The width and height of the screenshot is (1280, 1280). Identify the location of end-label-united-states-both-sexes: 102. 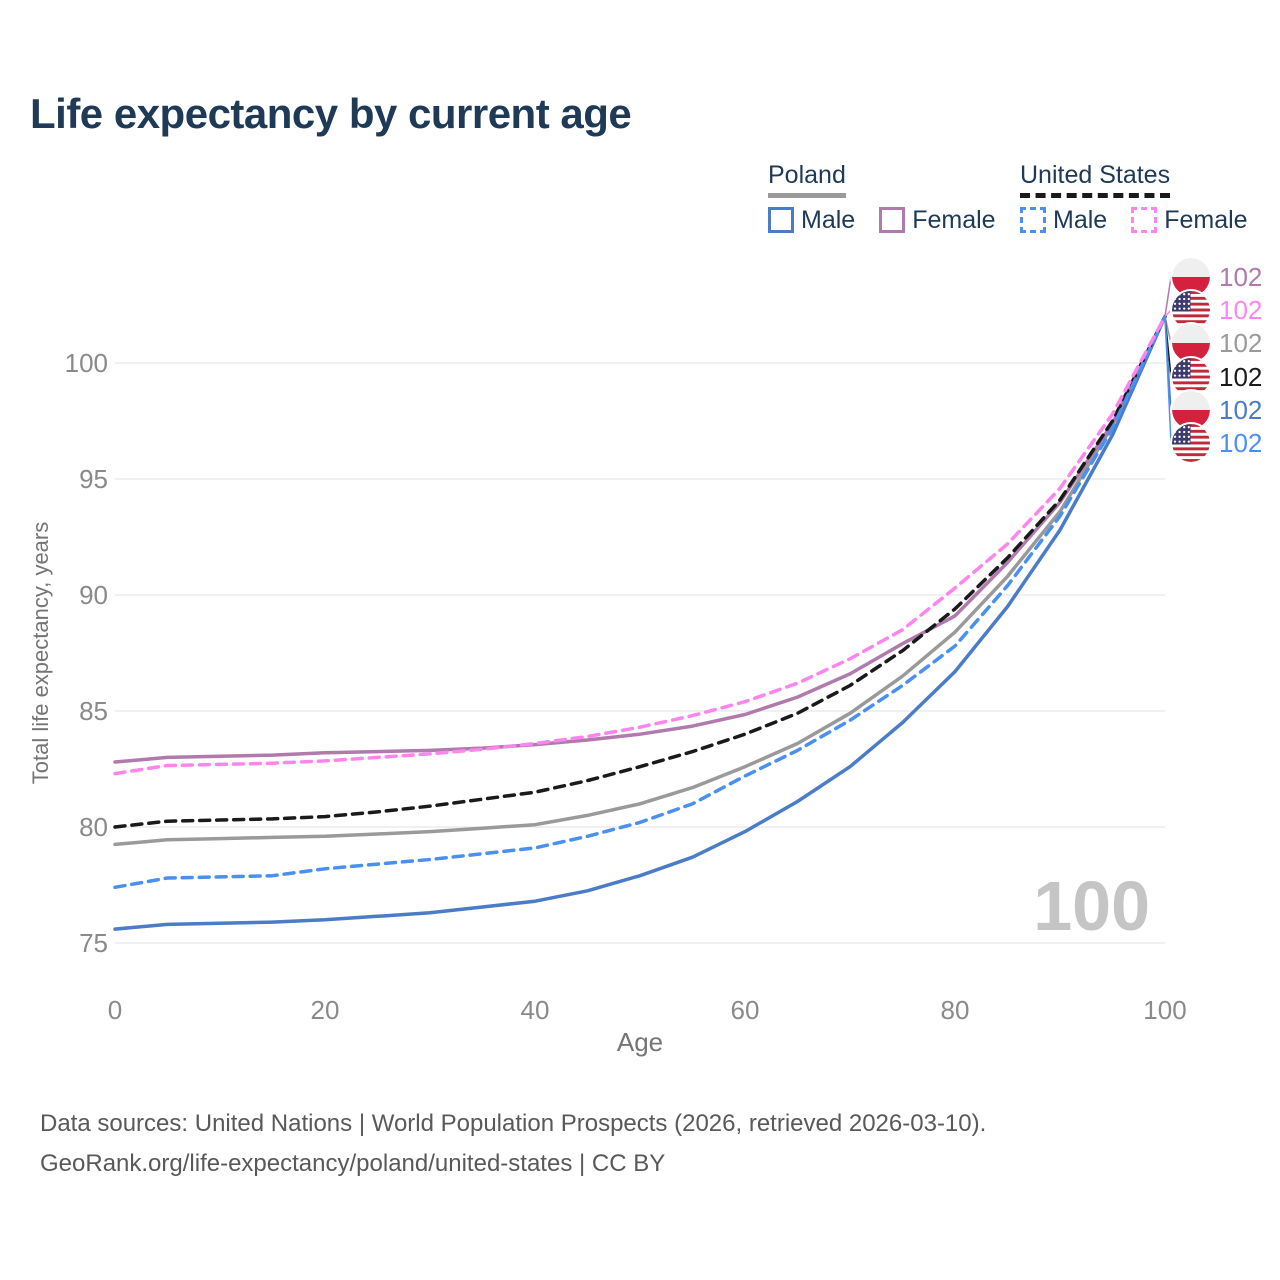
(1217, 377).